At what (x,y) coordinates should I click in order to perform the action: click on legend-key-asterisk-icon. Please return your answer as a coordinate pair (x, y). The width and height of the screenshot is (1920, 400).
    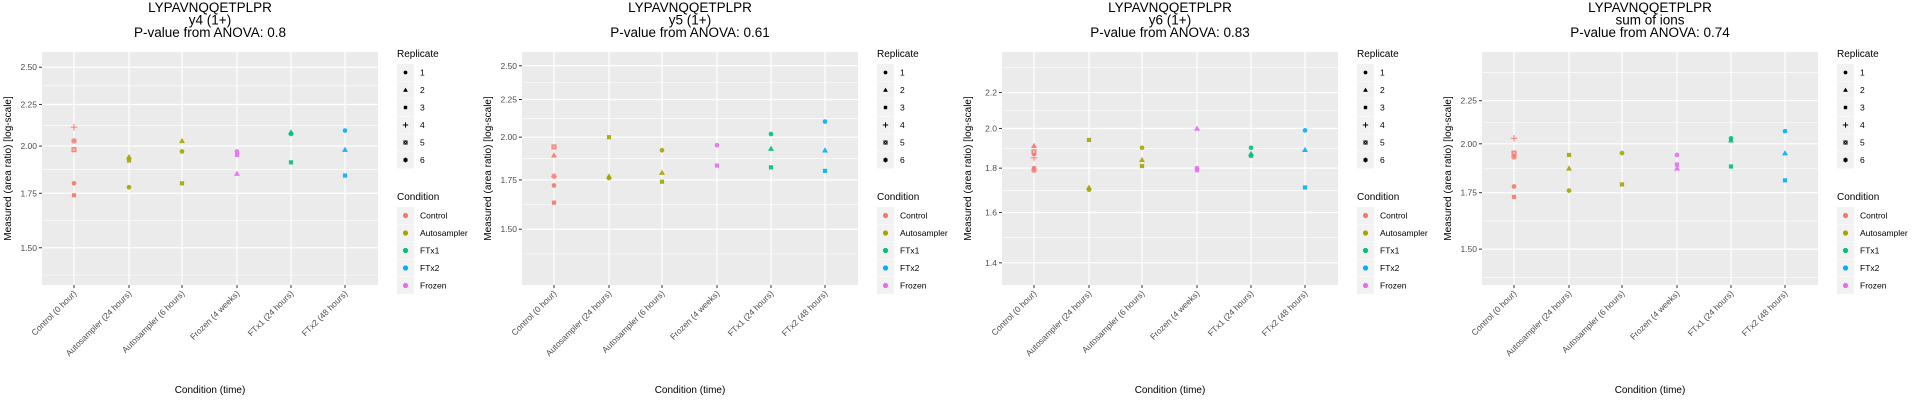
    Looking at the image, I should click on (405, 160).